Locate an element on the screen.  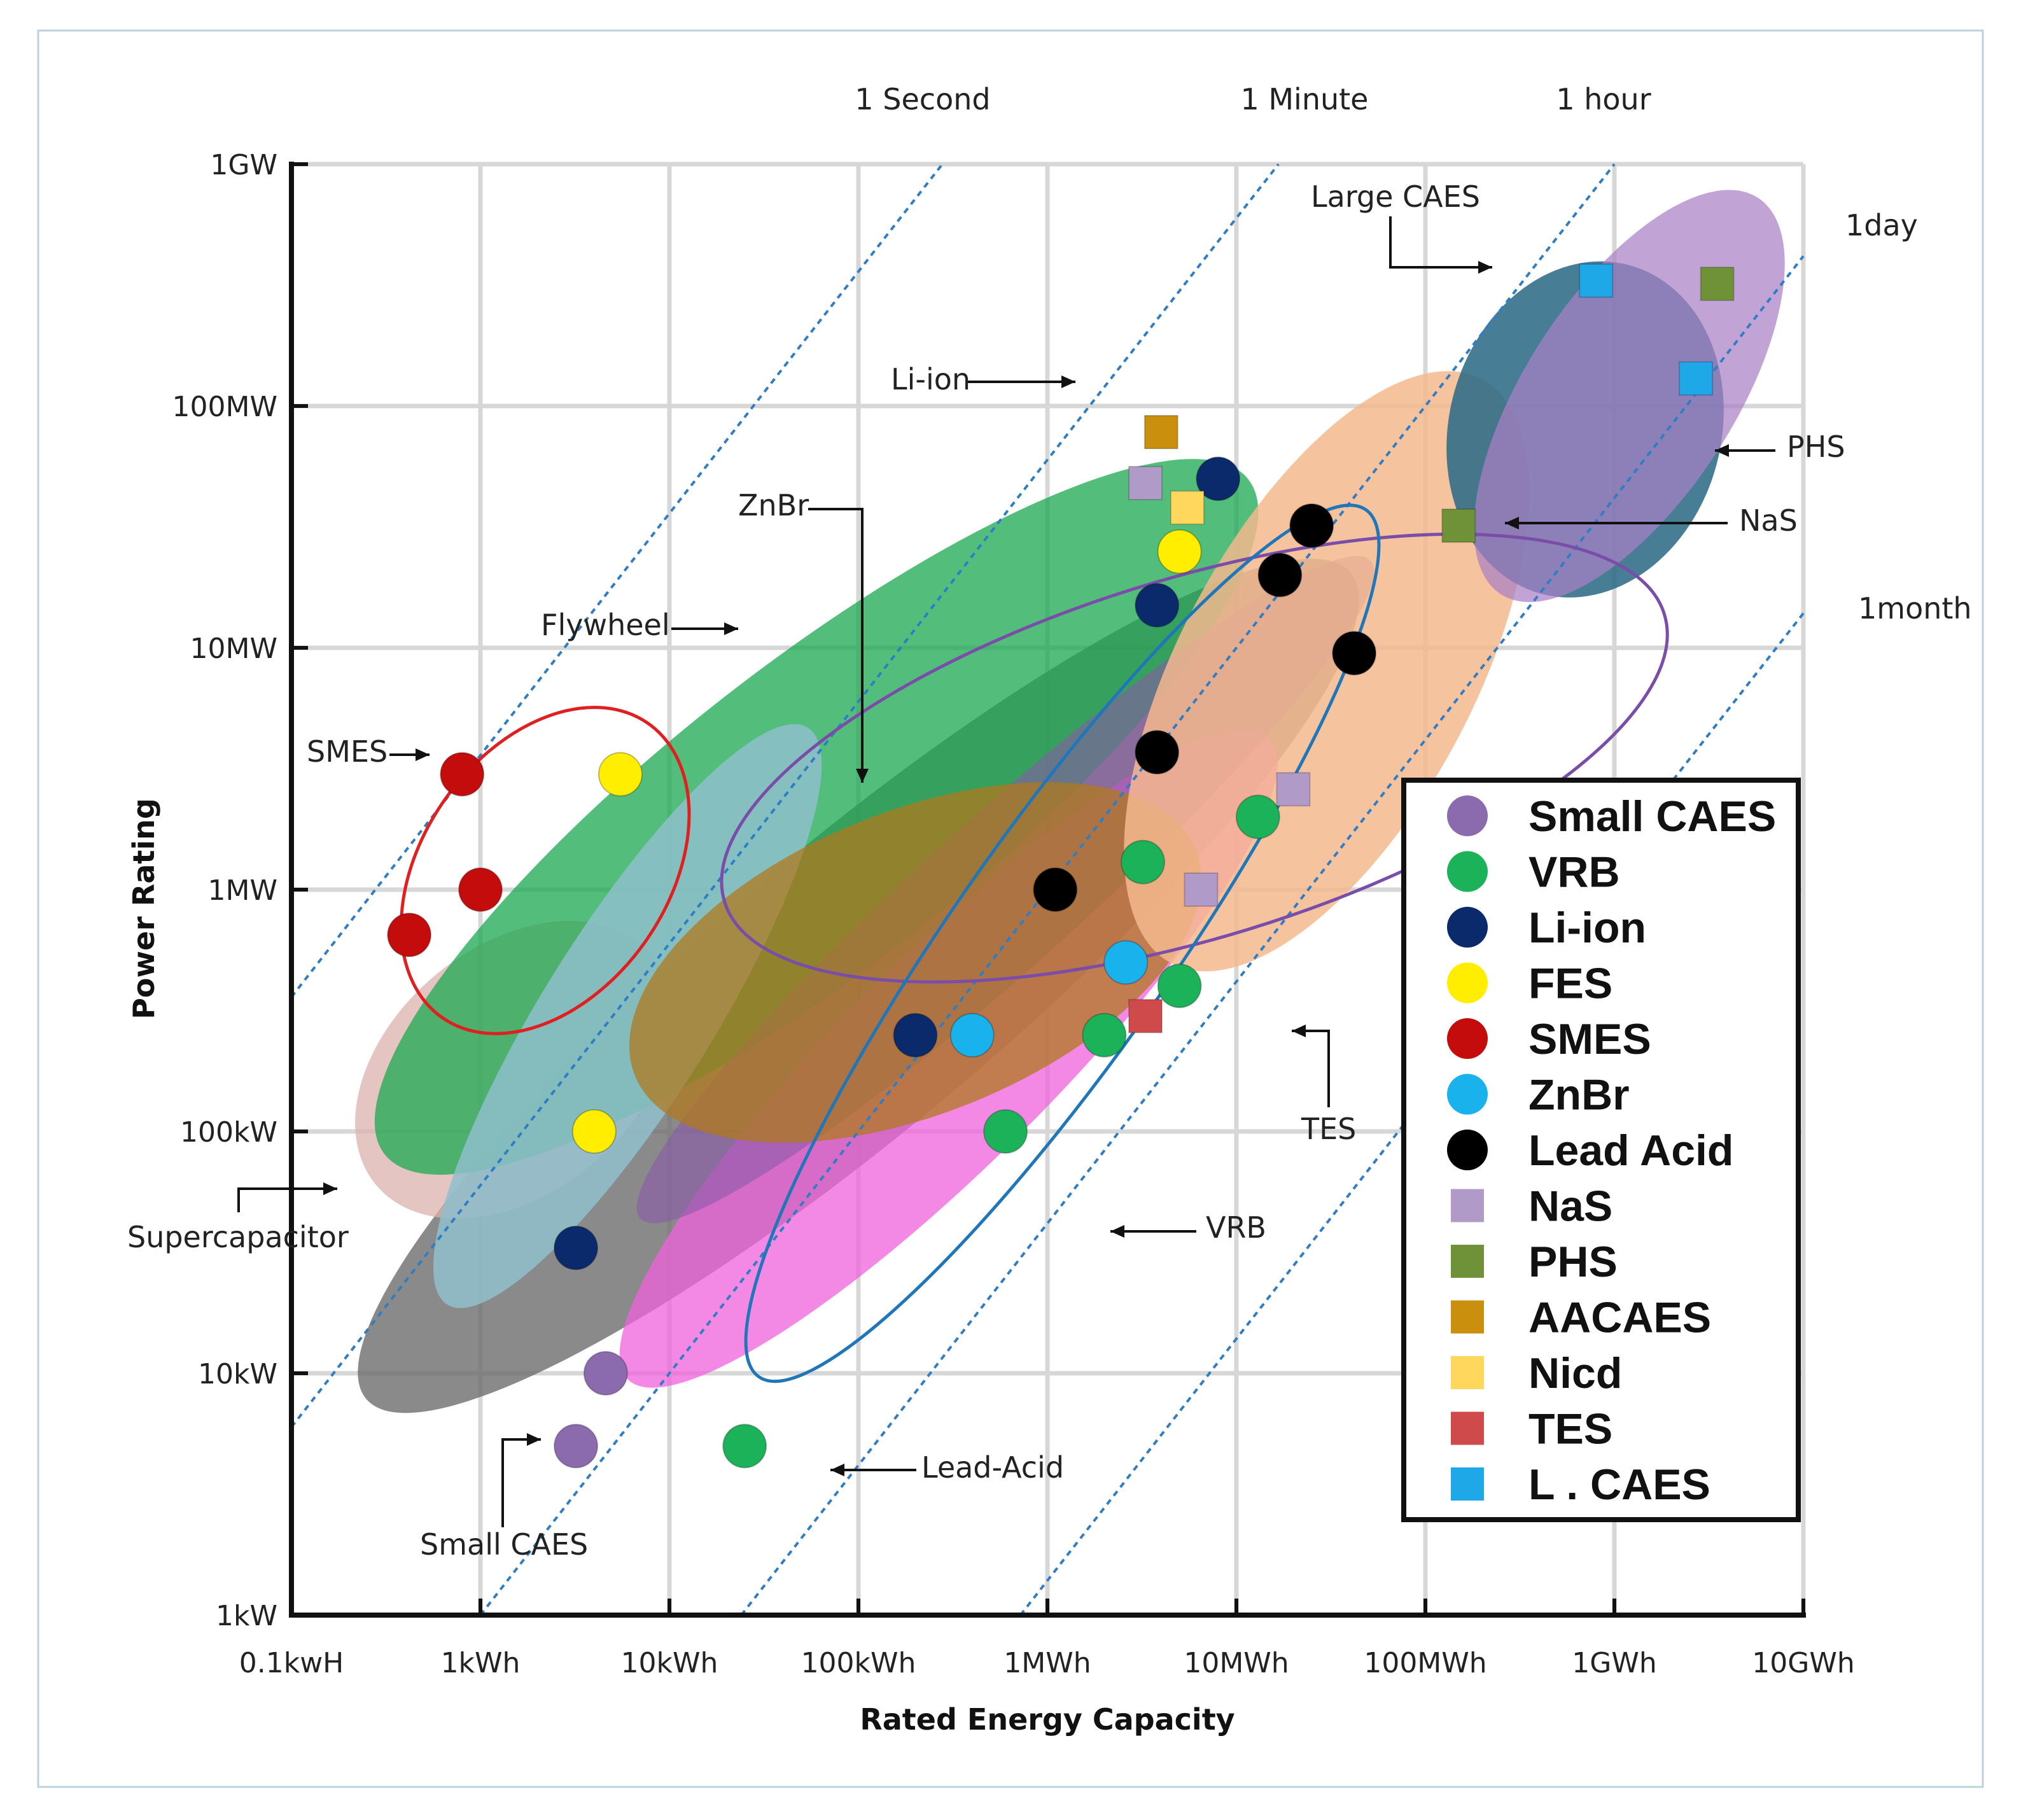
annotation-label-lead-acid: Lead-Acid is located at coordinates (992, 1467).